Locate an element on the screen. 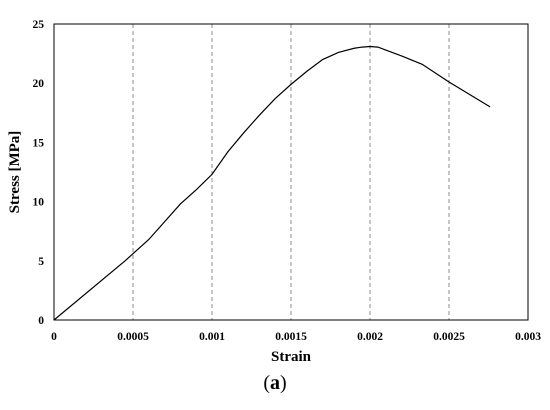  y-tick-label: 20 is located at coordinates (39, 84).